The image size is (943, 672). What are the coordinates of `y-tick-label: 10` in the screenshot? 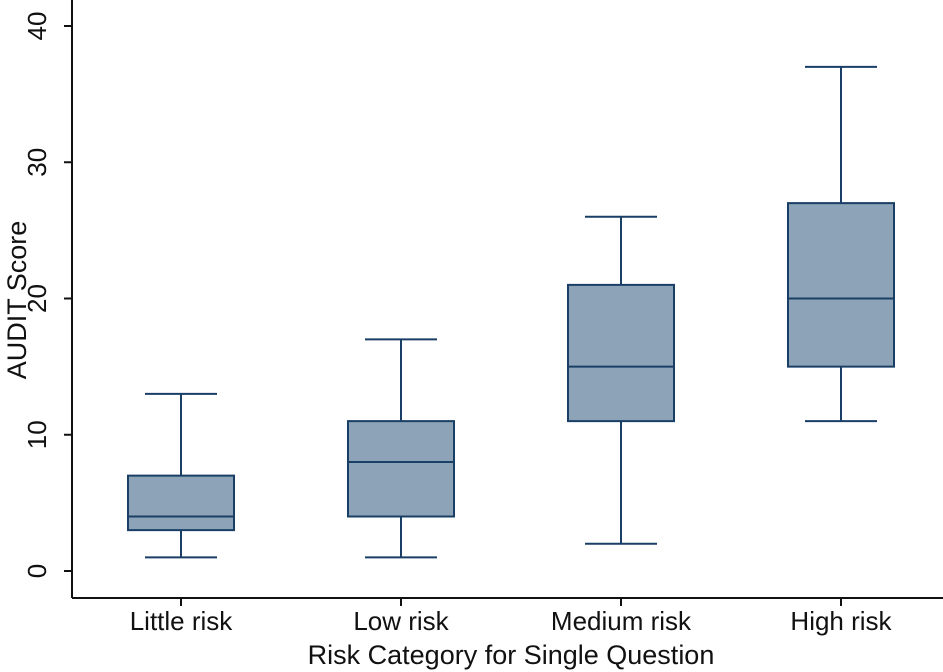 It's located at (37, 434).